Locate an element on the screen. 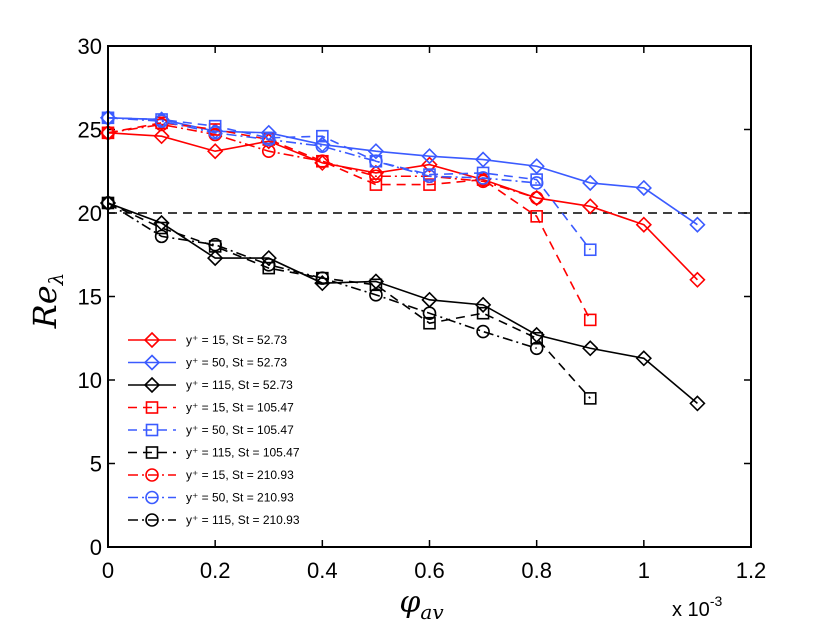 The height and width of the screenshot is (625, 830). y-axis-label-base: Re is located at coordinates (45, 307).